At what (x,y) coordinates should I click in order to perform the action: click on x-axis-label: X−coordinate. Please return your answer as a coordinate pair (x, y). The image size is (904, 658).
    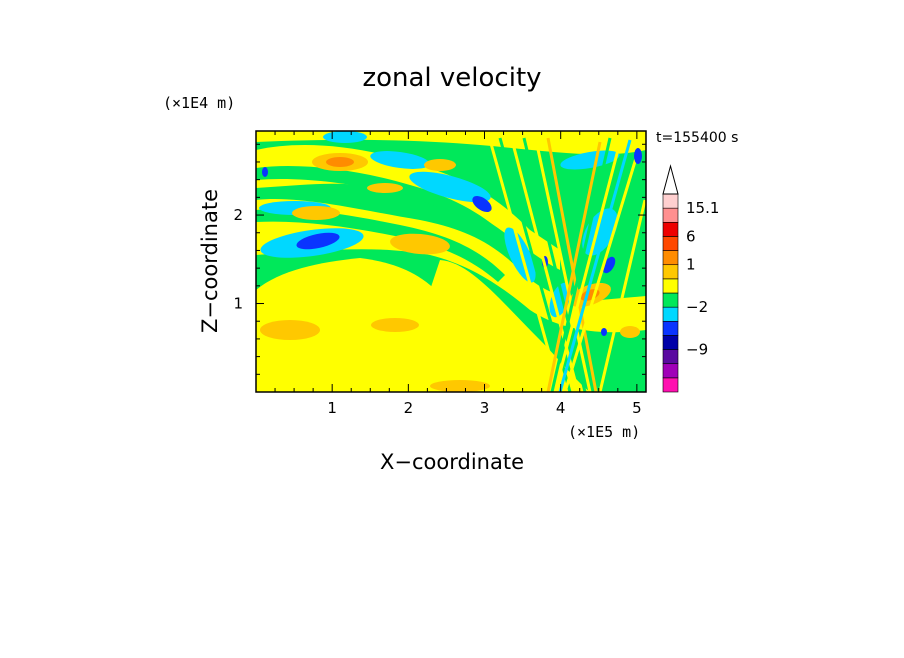
    Looking at the image, I should click on (452, 462).